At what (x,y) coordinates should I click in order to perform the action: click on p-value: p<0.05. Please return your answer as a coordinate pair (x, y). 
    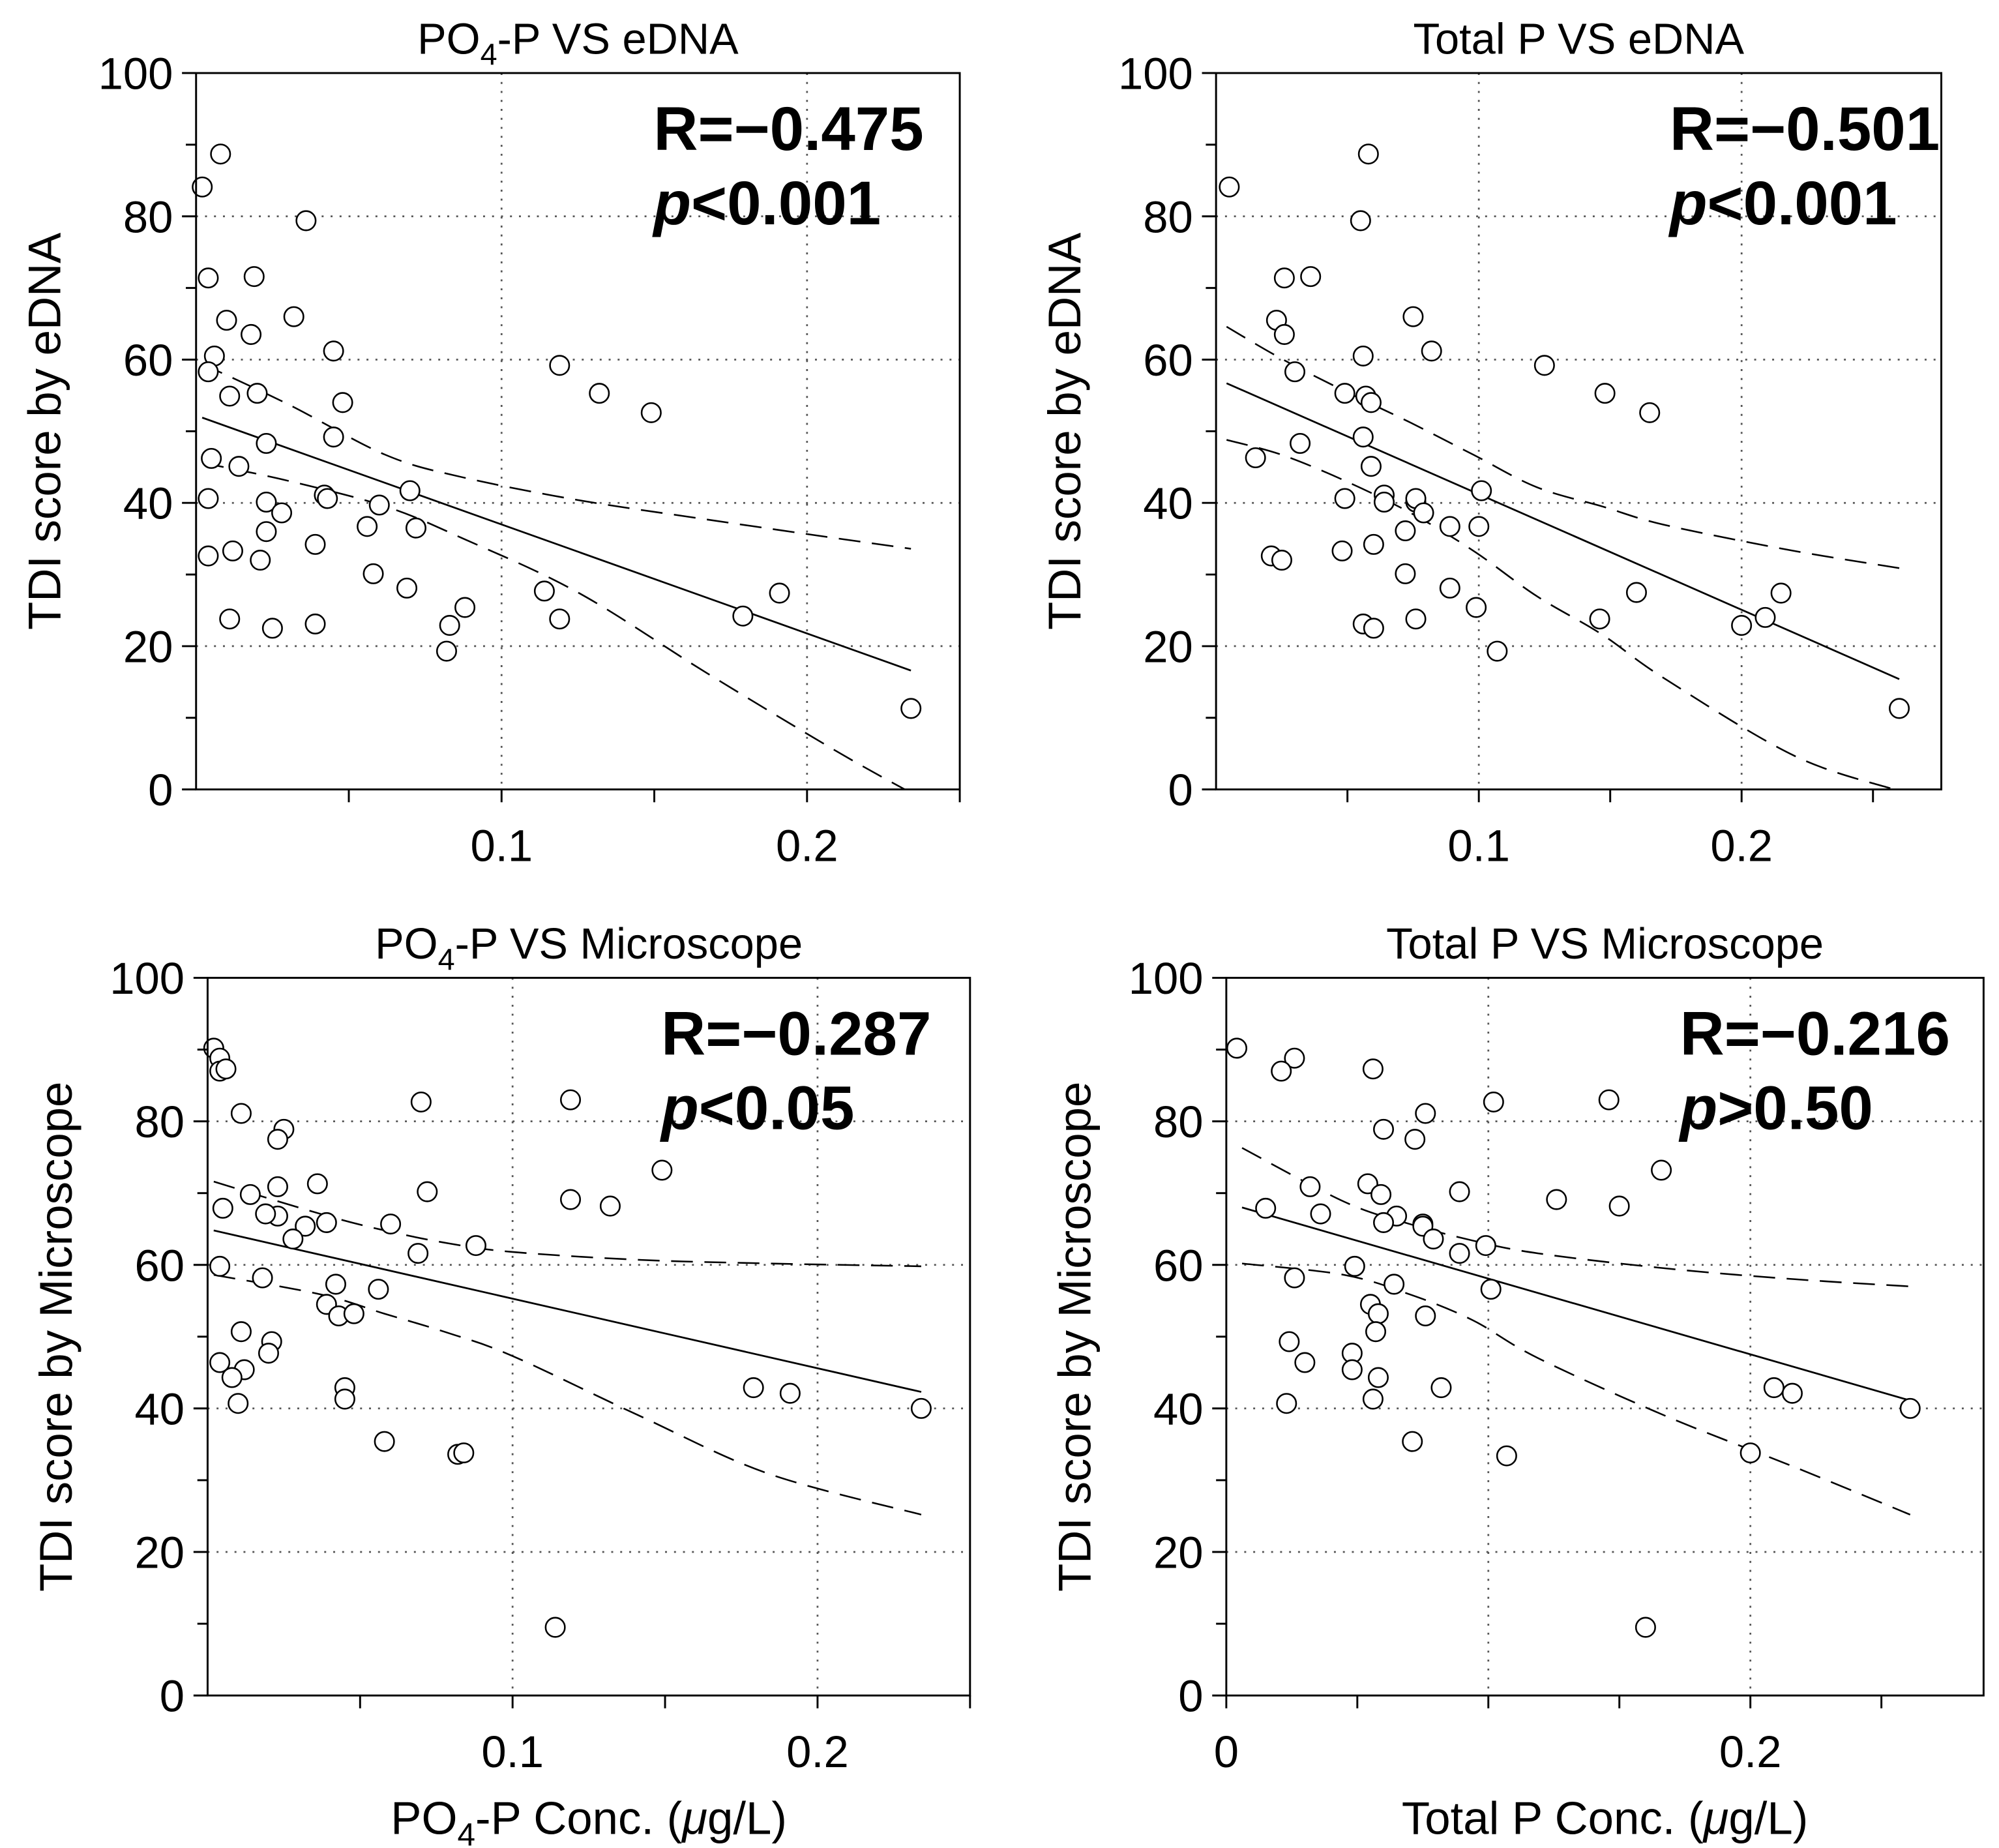
    Looking at the image, I should click on (756, 1108).